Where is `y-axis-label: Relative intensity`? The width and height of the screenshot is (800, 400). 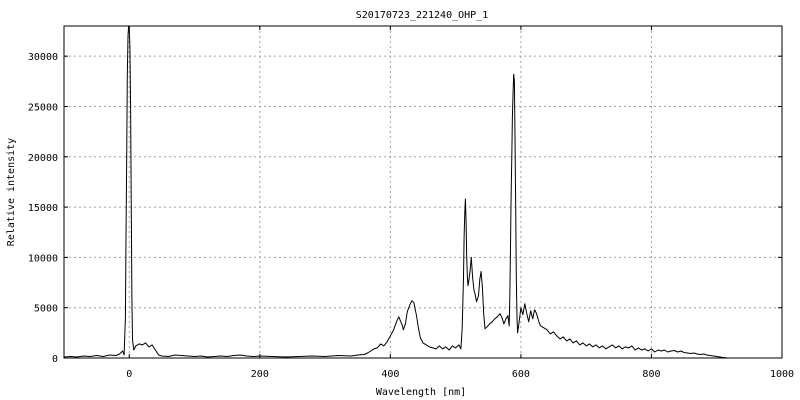 y-axis-label: Relative intensity is located at coordinates (11, 192).